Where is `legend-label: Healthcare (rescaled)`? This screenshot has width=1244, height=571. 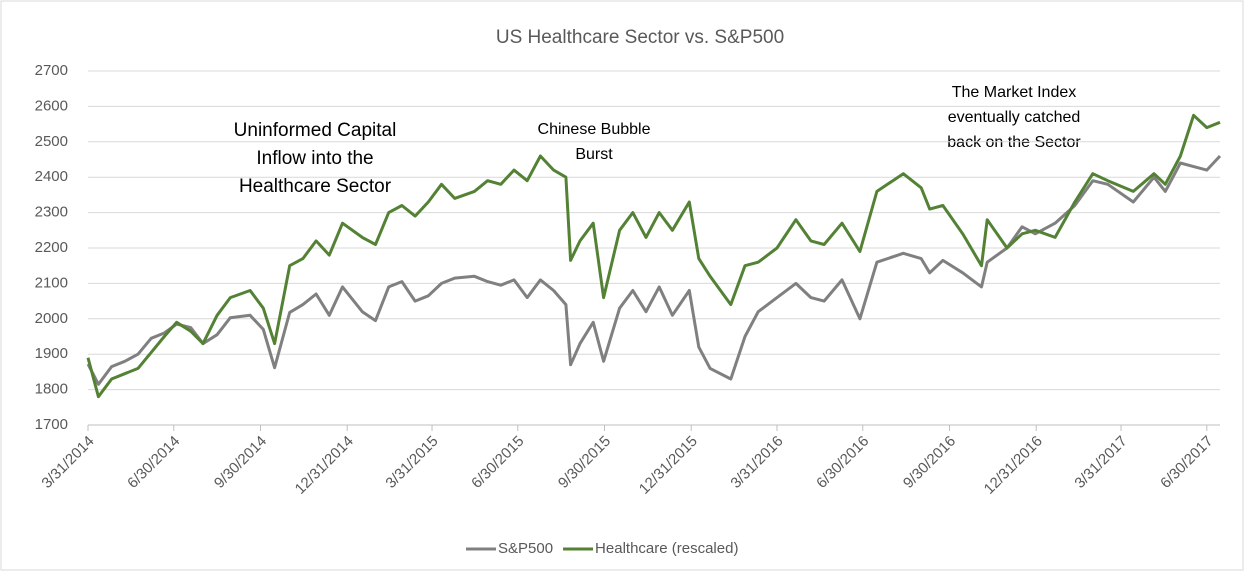
legend-label: Healthcare (rescaled) is located at coordinates (666, 548).